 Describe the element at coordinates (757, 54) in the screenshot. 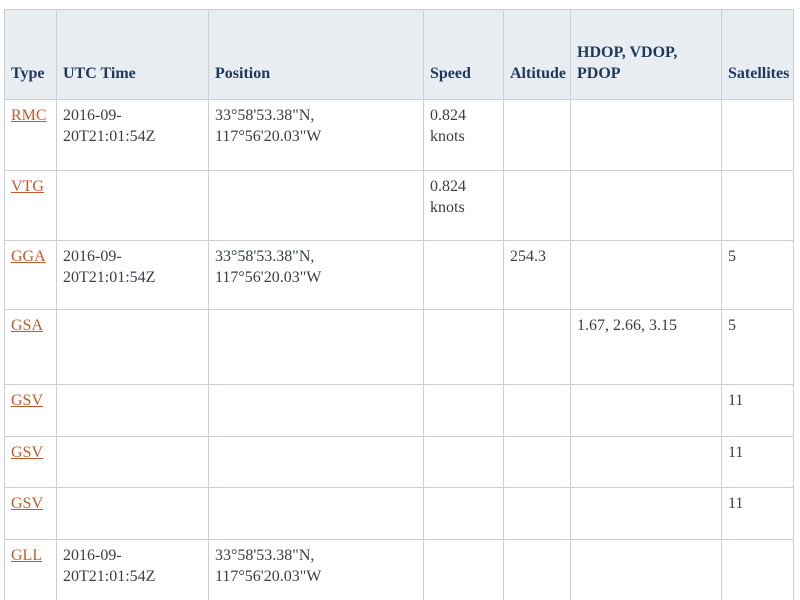

I see `column-header-satellites: Satellites` at that location.